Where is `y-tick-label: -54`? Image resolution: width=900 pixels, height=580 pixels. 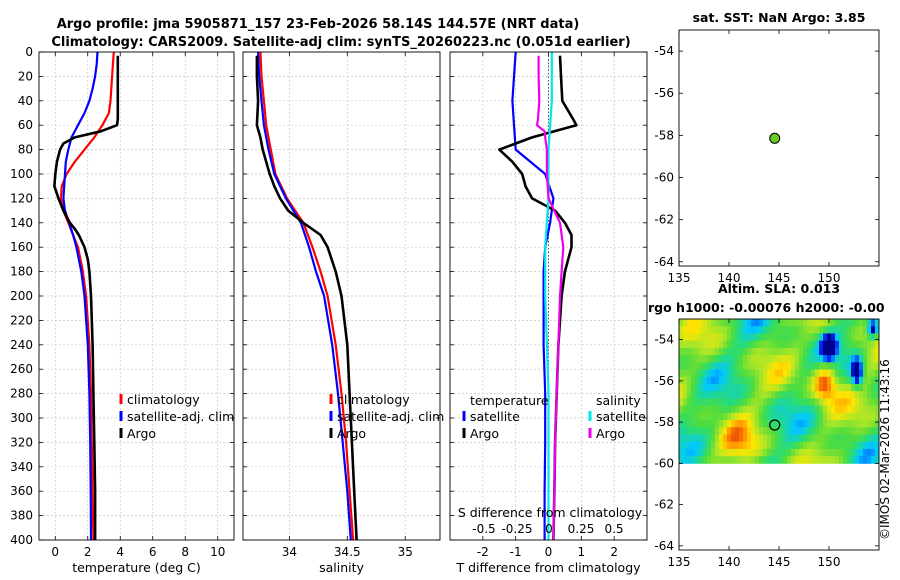 y-tick-label: -54 is located at coordinates (664, 51).